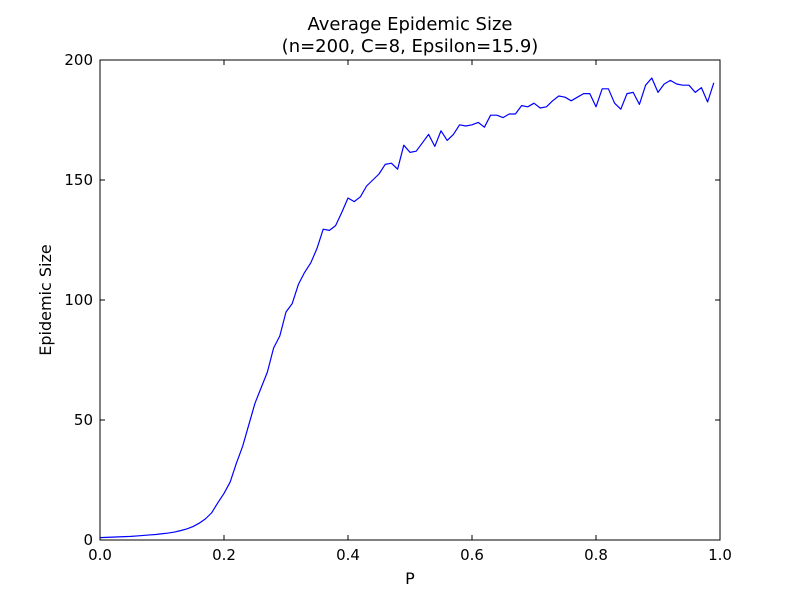 This screenshot has width=800, height=604. I want to click on y-axis-label: Epidemic Size, so click(45, 299).